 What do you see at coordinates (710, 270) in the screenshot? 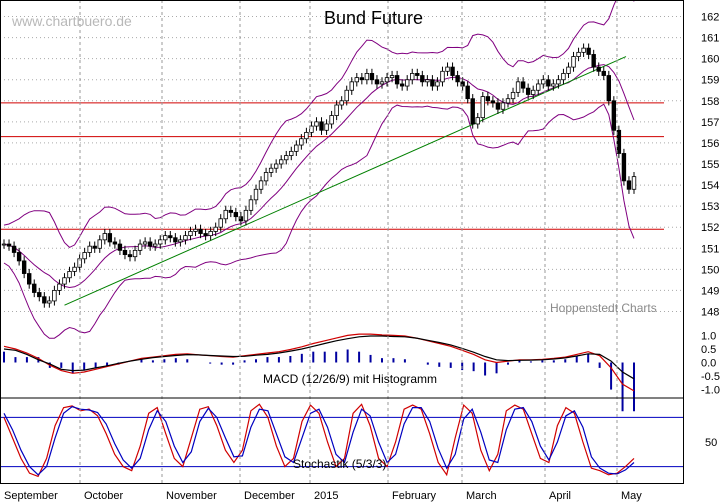
I see `price-y-tick: 150` at bounding box center [710, 270].